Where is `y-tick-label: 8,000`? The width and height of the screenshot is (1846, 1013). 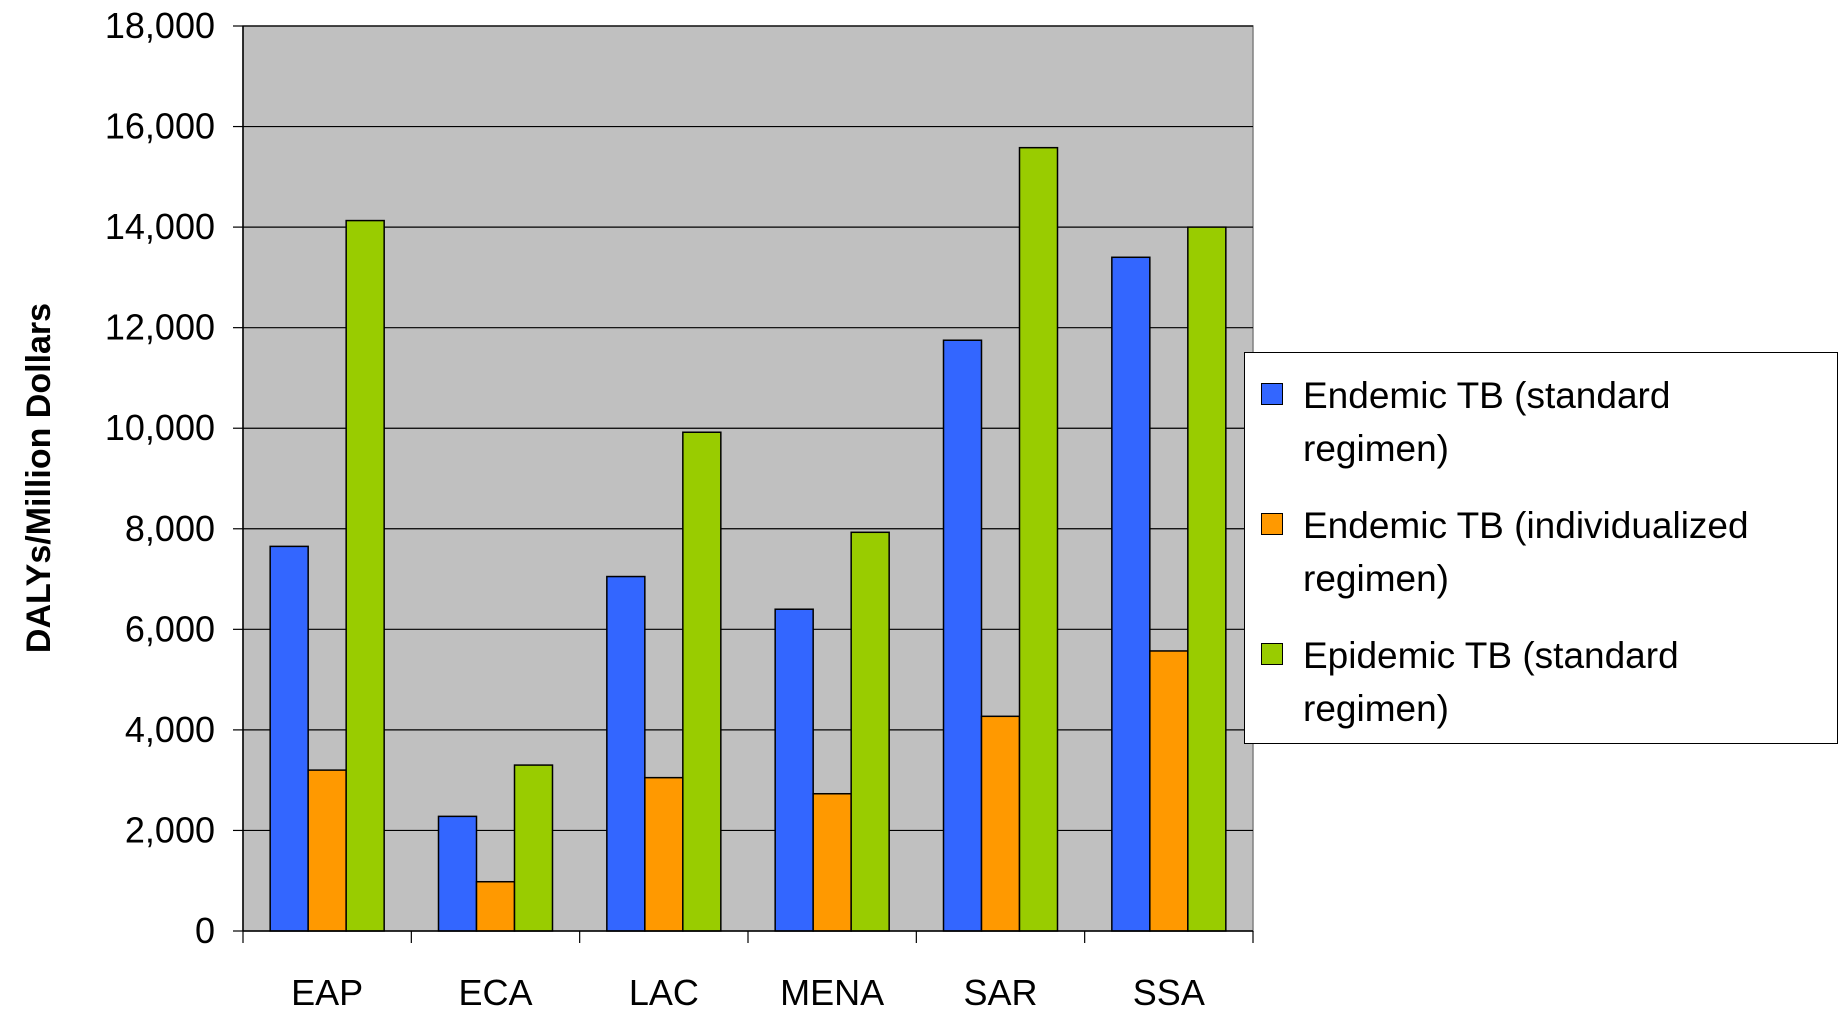 y-tick-label: 8,000 is located at coordinates (170, 528).